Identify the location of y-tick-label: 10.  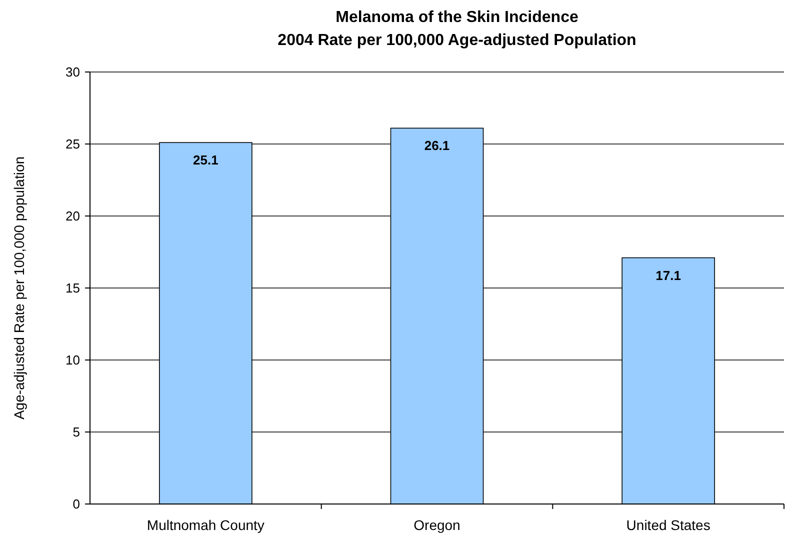
(73, 360).